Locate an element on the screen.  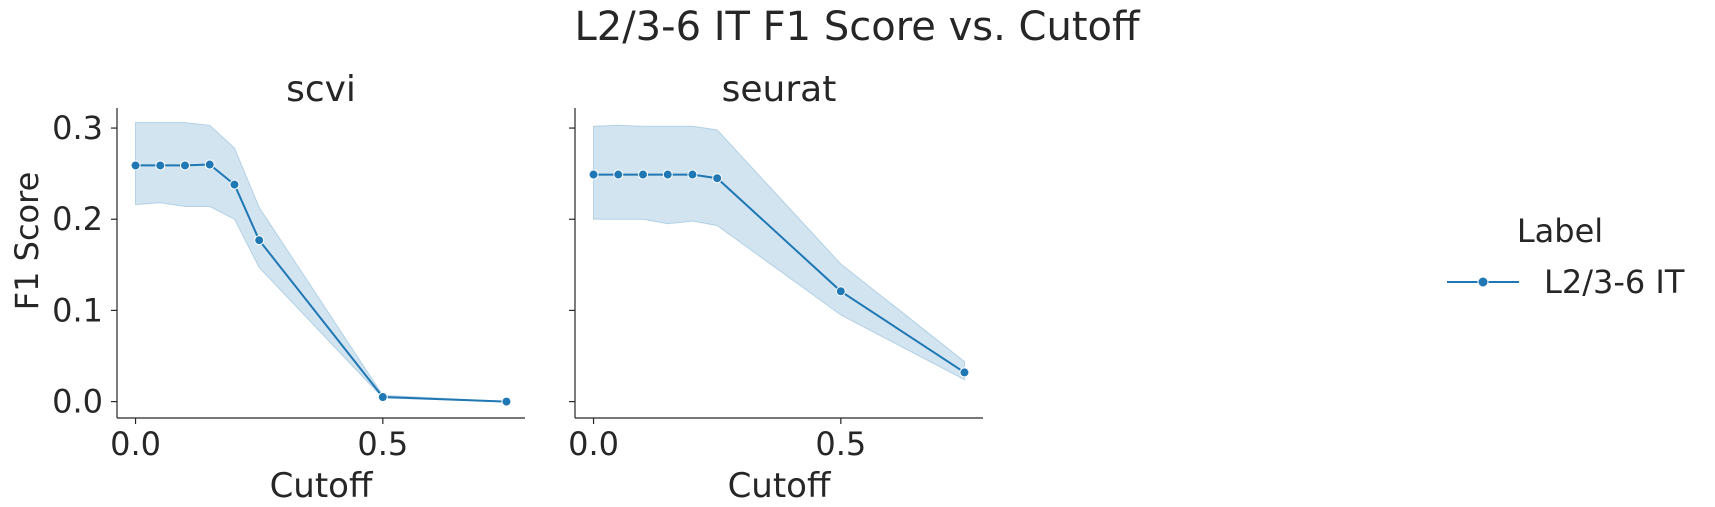
panel-title: seurat is located at coordinates (779, 89).